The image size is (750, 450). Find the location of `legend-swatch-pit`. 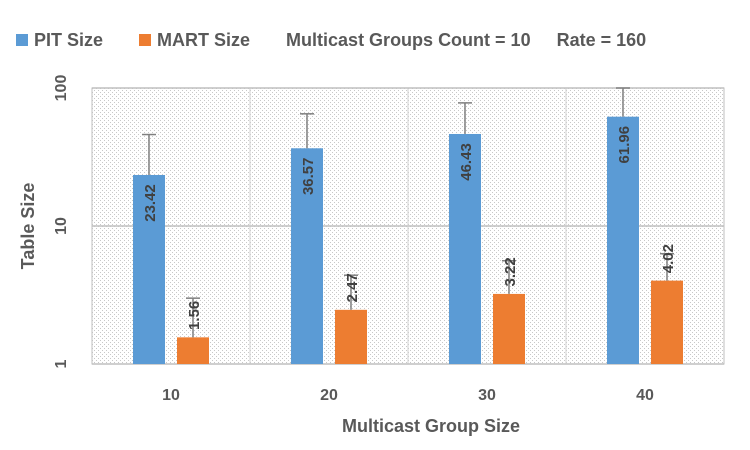

legend-swatch-pit is located at coordinates (22, 40).